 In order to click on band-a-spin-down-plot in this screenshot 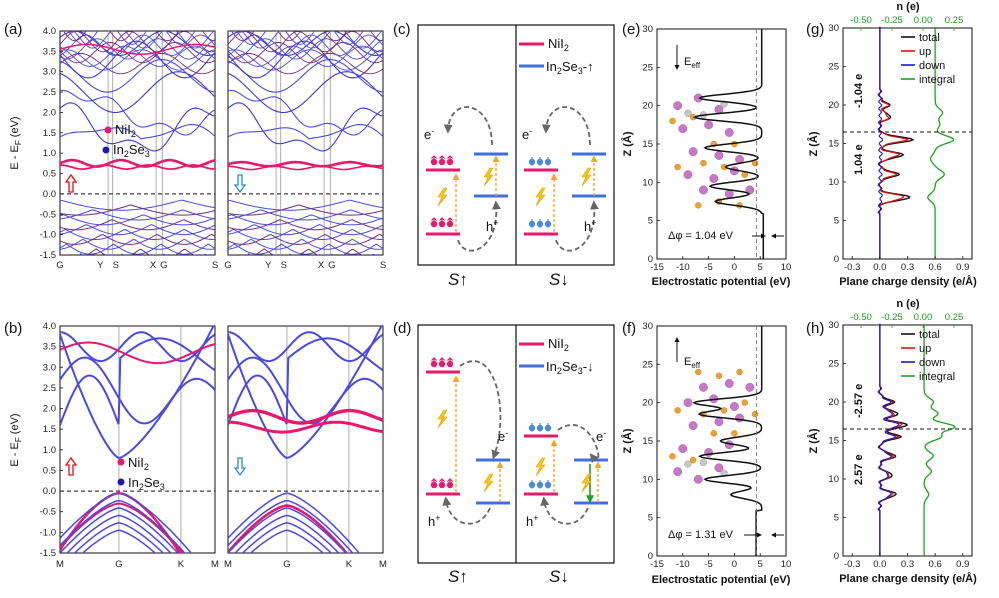, I will do `click(305, 143)`.